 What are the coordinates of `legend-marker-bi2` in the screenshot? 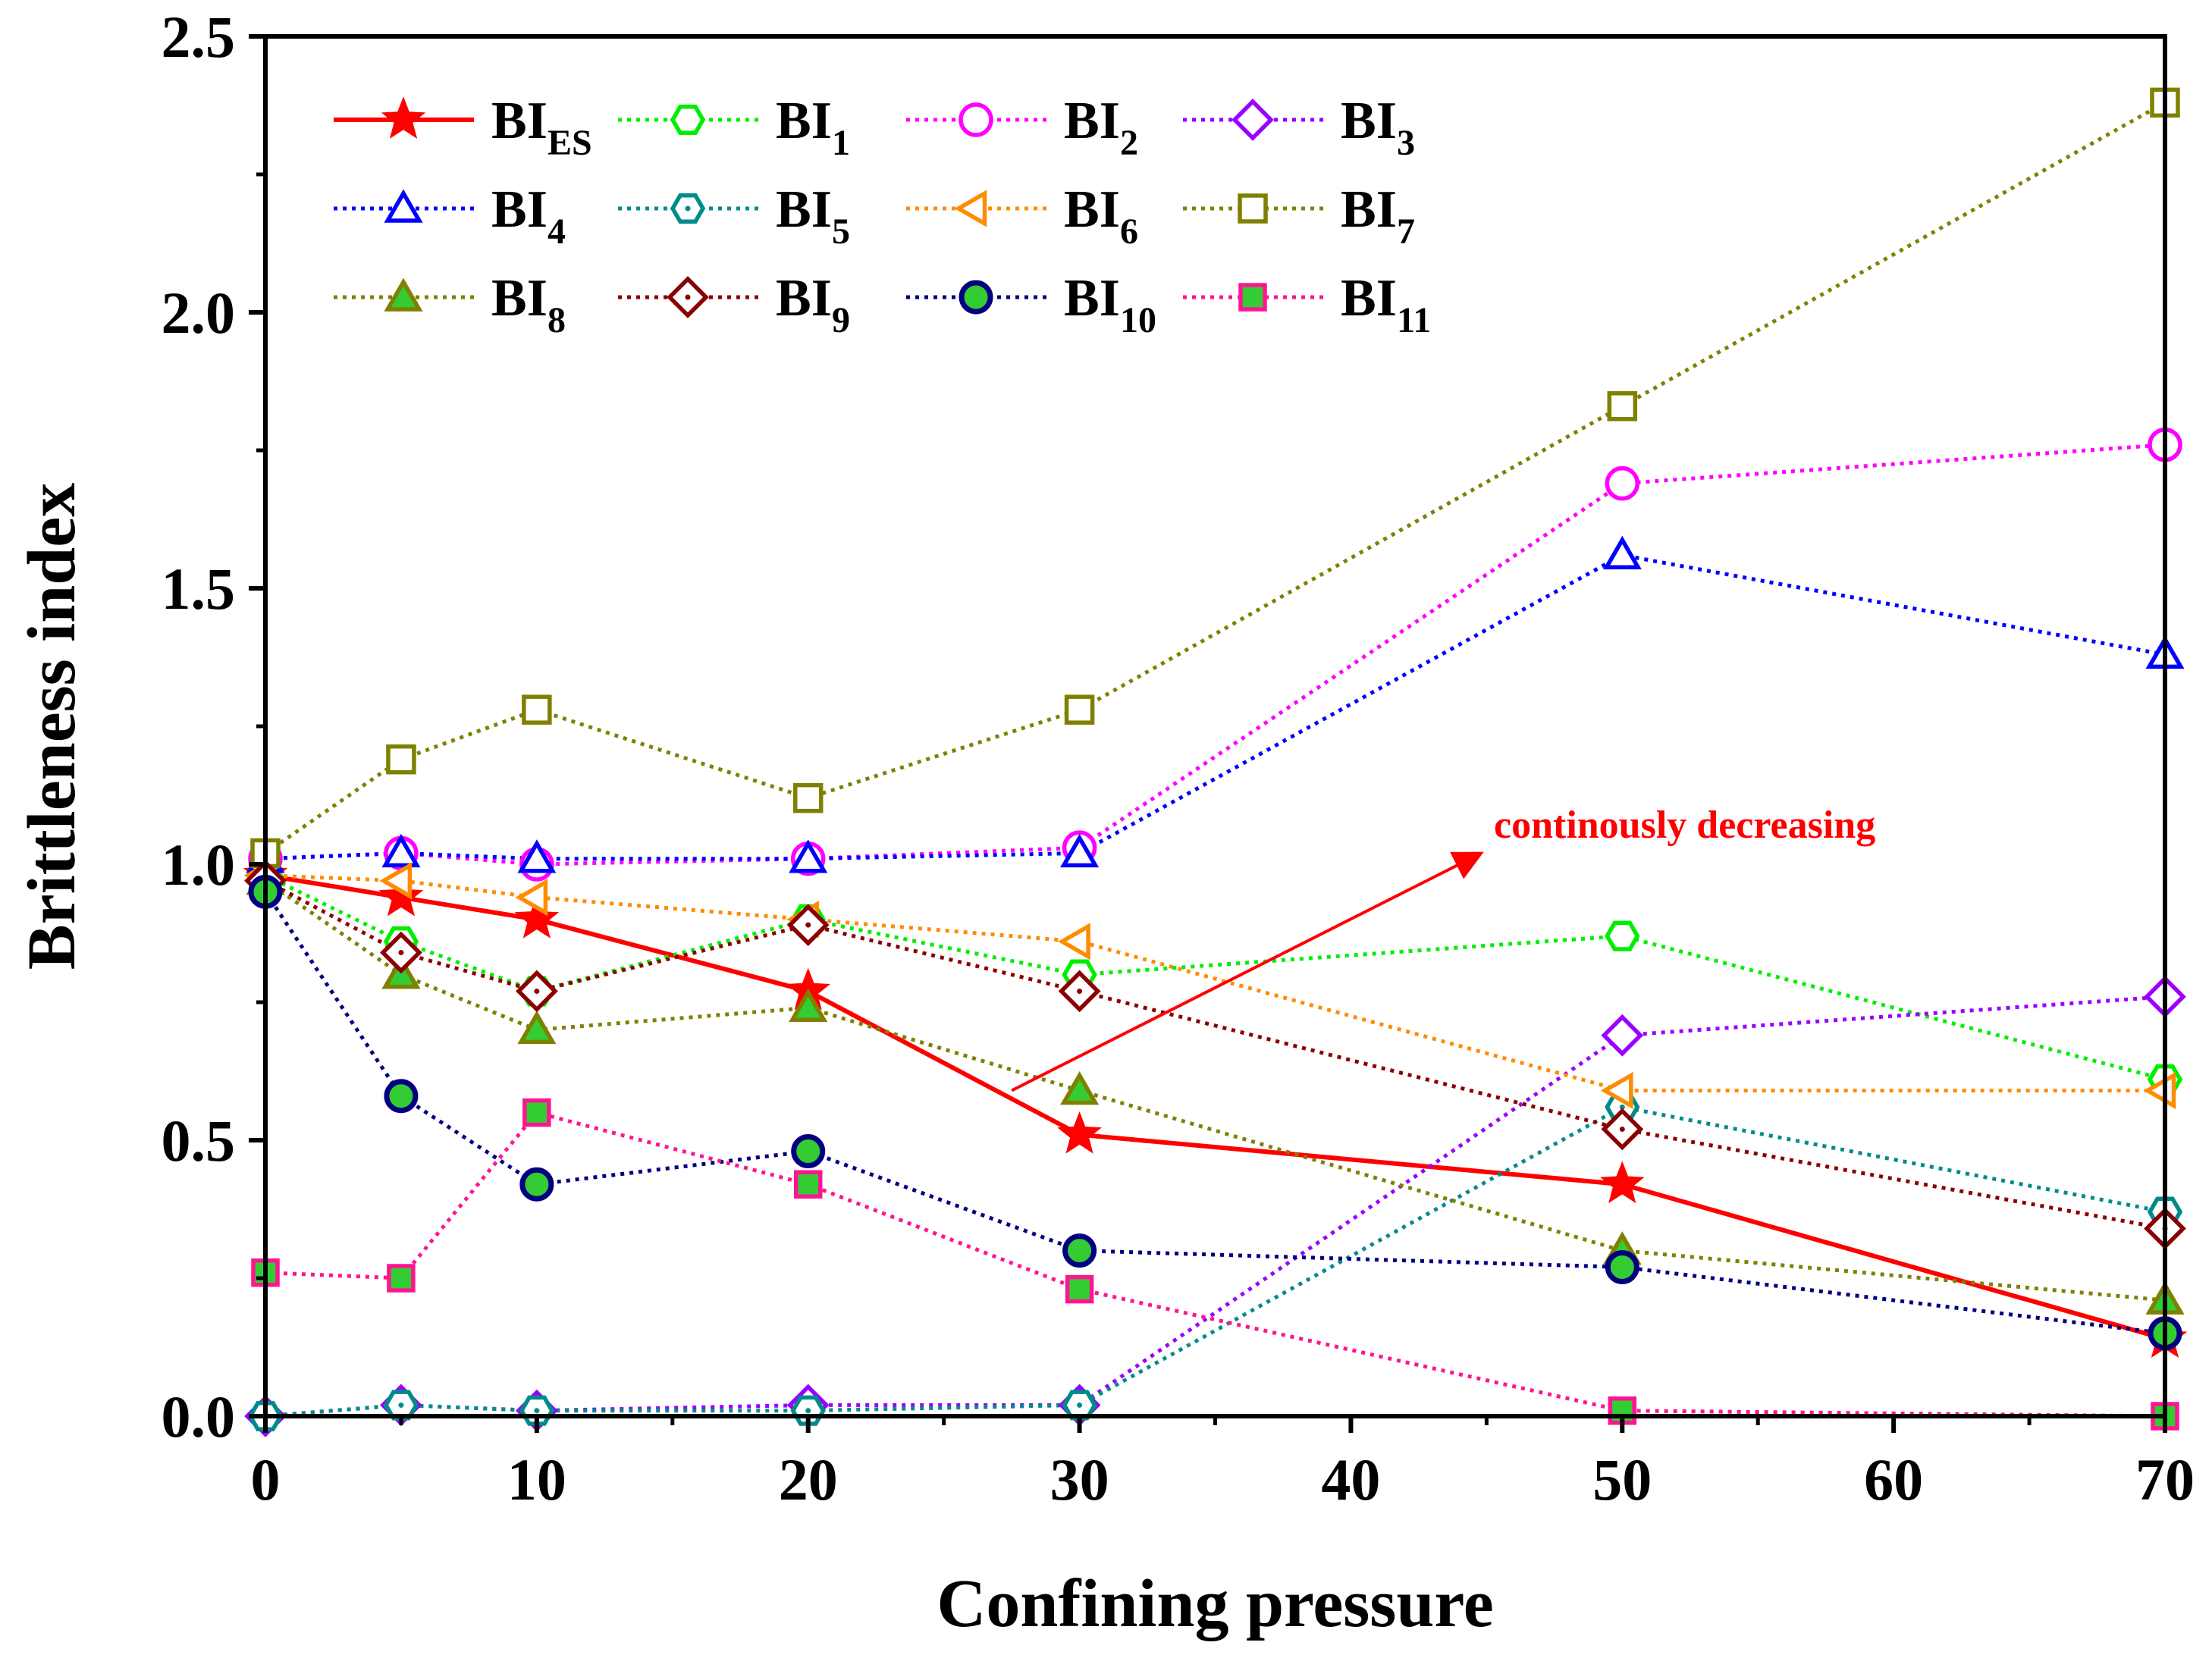 It's located at (976, 119).